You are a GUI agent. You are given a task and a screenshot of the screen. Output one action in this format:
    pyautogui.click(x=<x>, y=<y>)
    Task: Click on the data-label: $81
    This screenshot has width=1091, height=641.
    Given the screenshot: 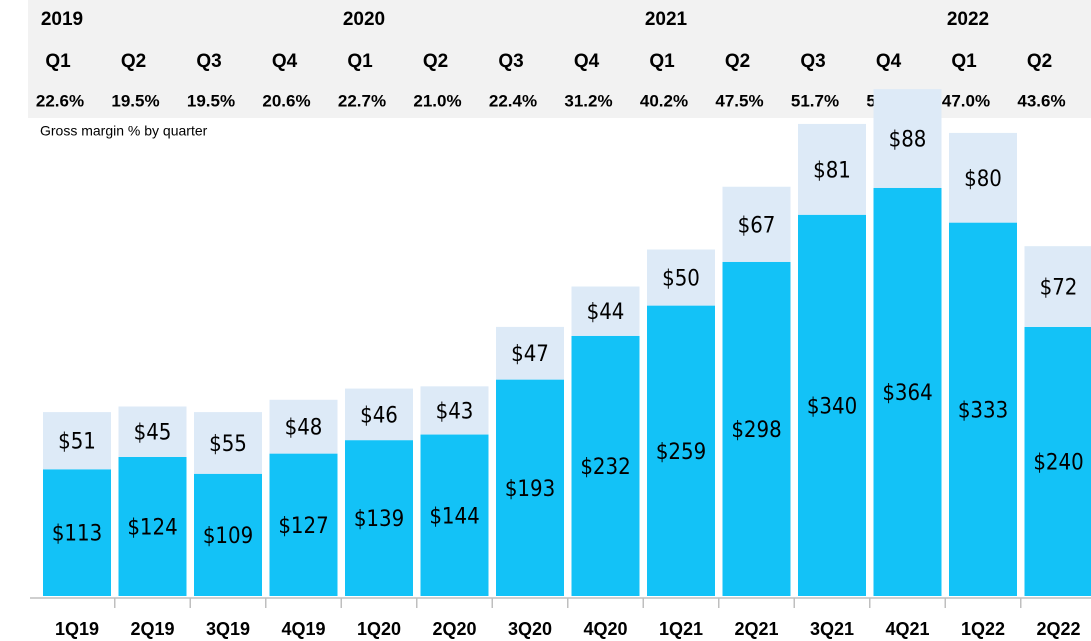 What is the action you would take?
    pyautogui.click(x=832, y=170)
    